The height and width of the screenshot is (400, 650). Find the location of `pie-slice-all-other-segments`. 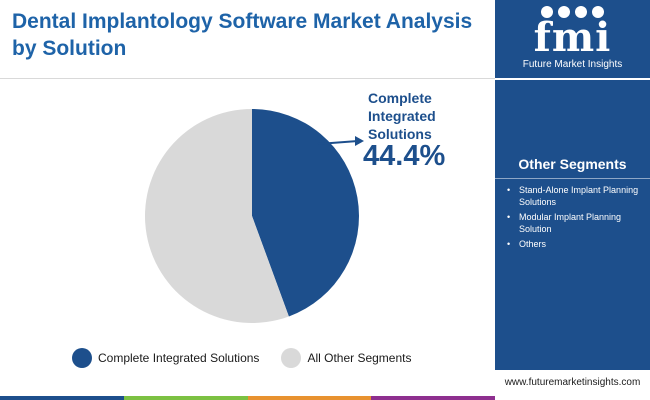

pie-slice-all-other-segments is located at coordinates (216, 216).